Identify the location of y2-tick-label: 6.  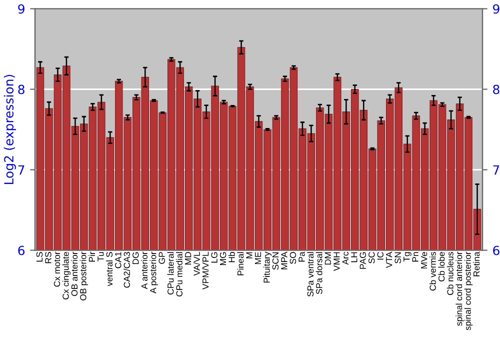
(496, 251).